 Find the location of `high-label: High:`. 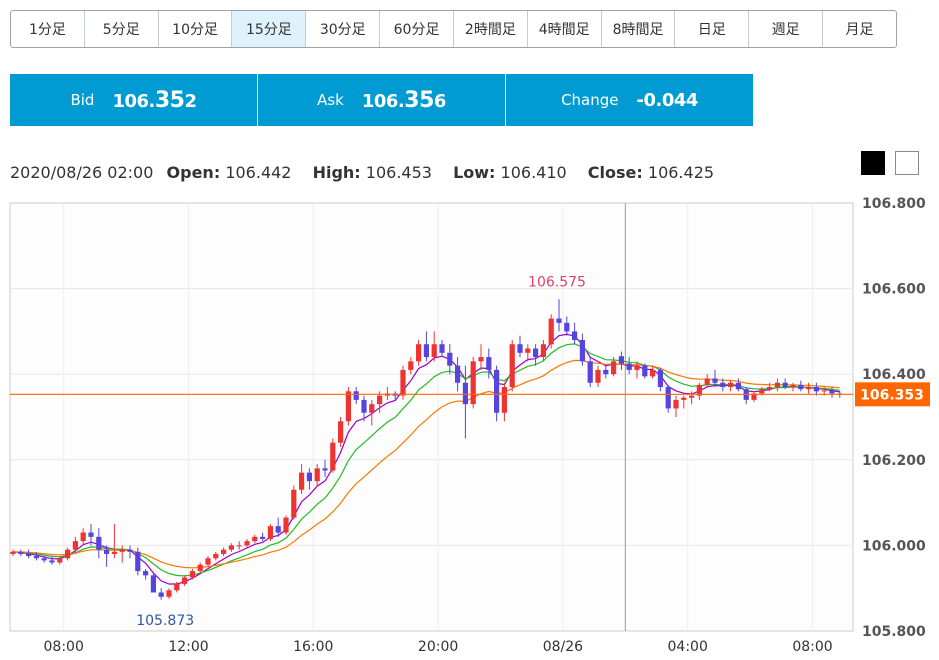

high-label: High: is located at coordinates (336, 172).